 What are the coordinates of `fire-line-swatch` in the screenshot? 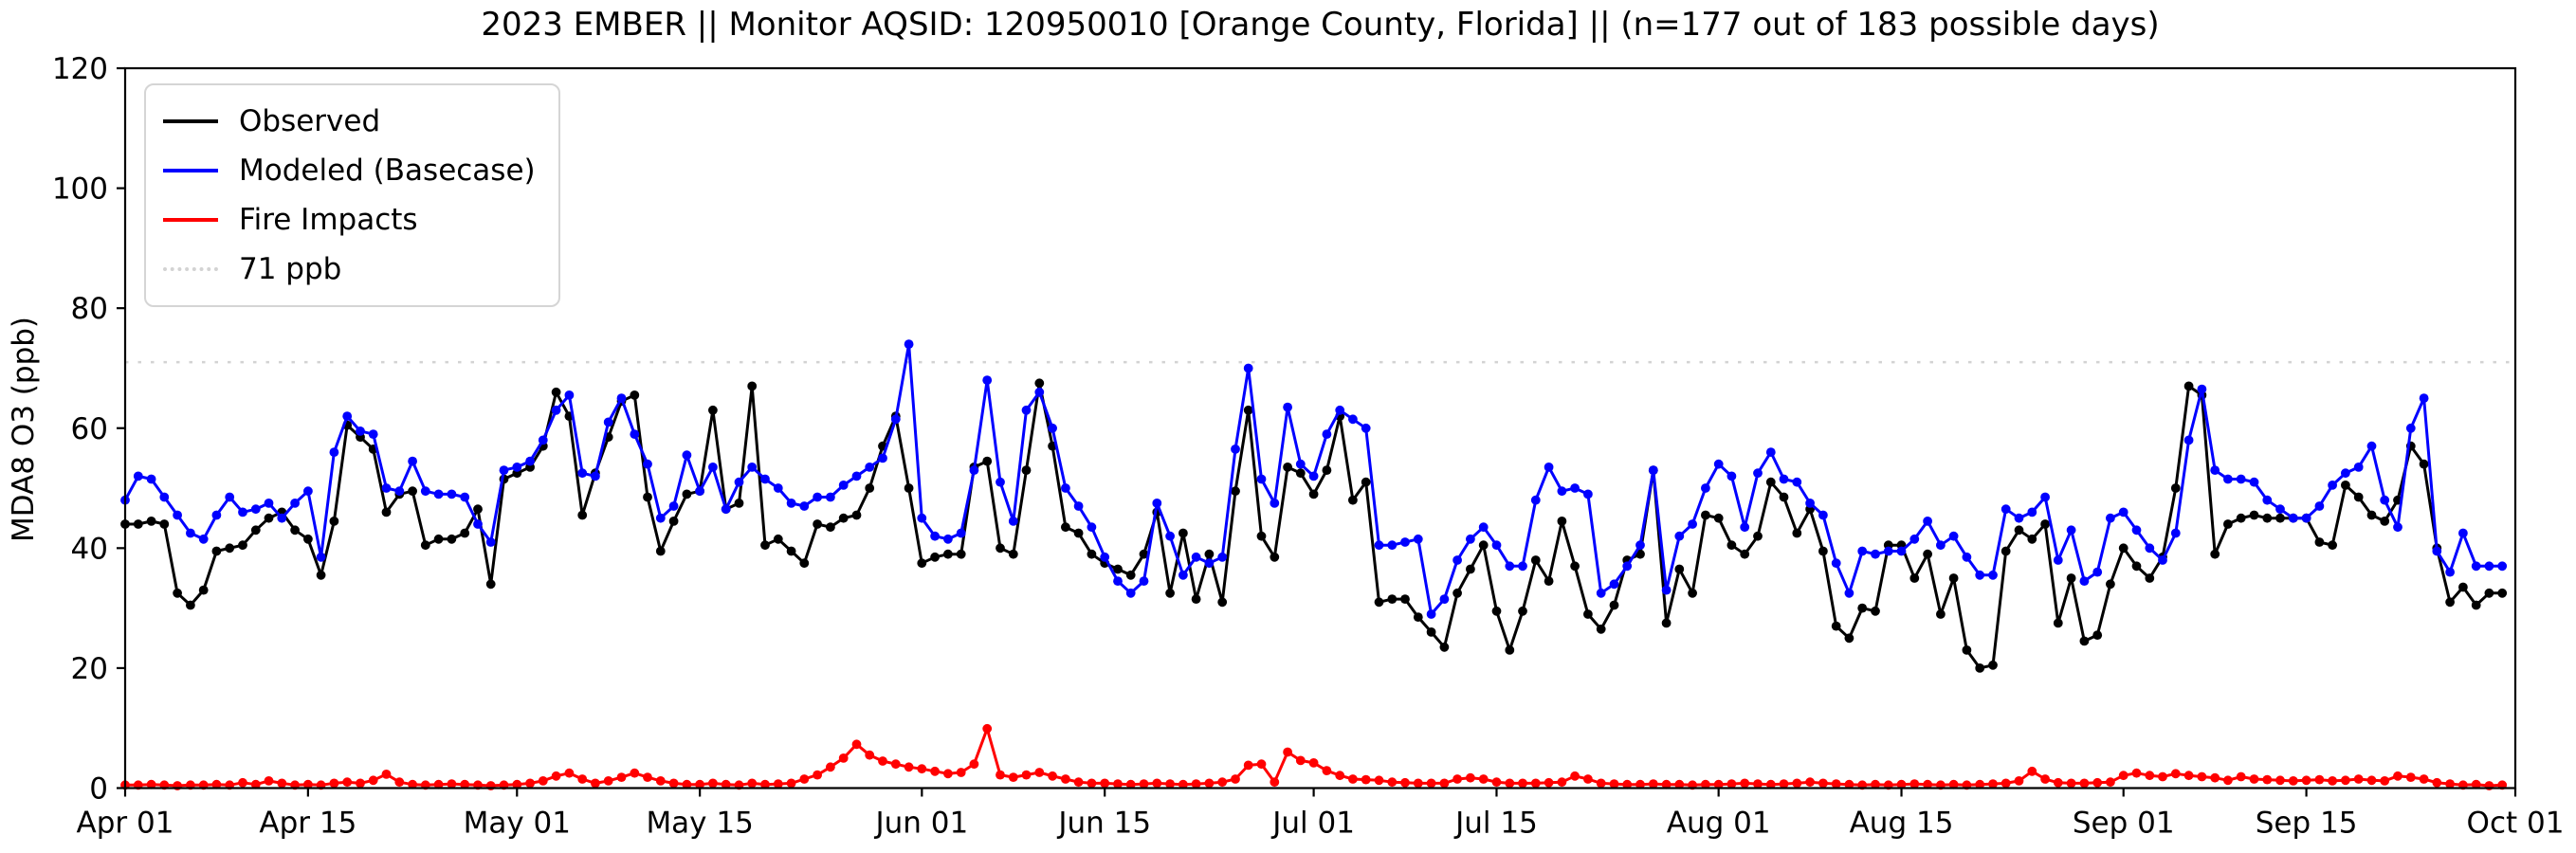 It's located at (190, 220).